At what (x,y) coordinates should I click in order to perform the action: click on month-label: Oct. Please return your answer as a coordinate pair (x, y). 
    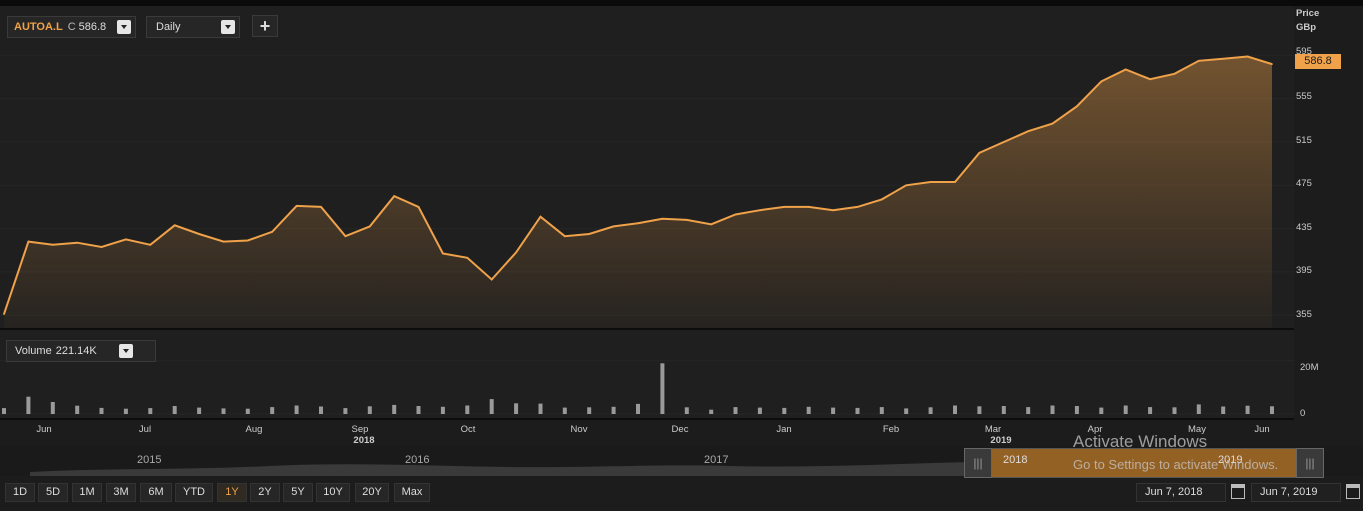
    Looking at the image, I should click on (468, 429).